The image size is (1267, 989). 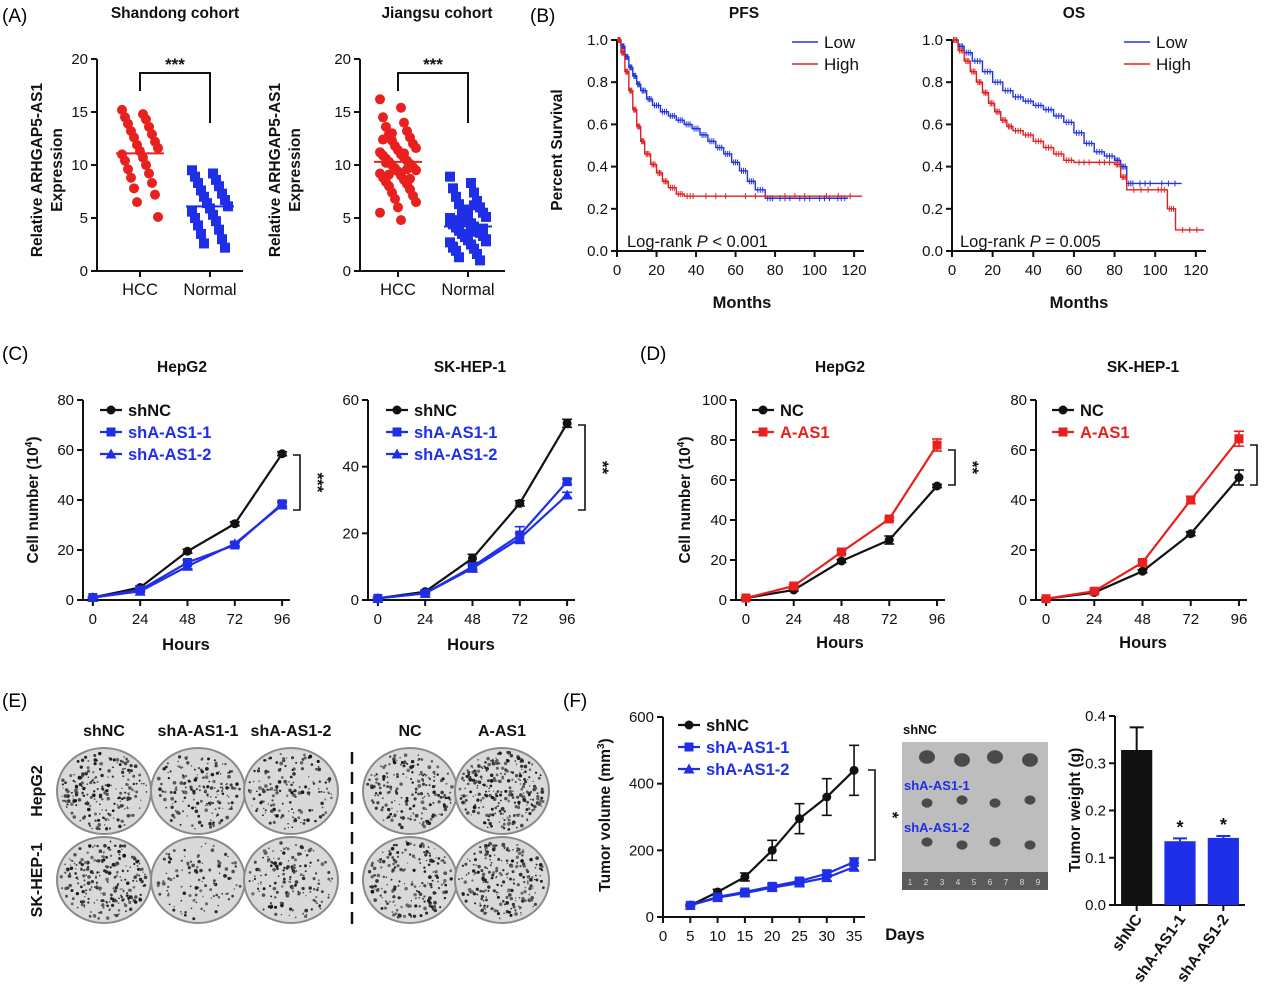 What do you see at coordinates (1022, 882) in the screenshot?
I see `ruler-number: 8` at bounding box center [1022, 882].